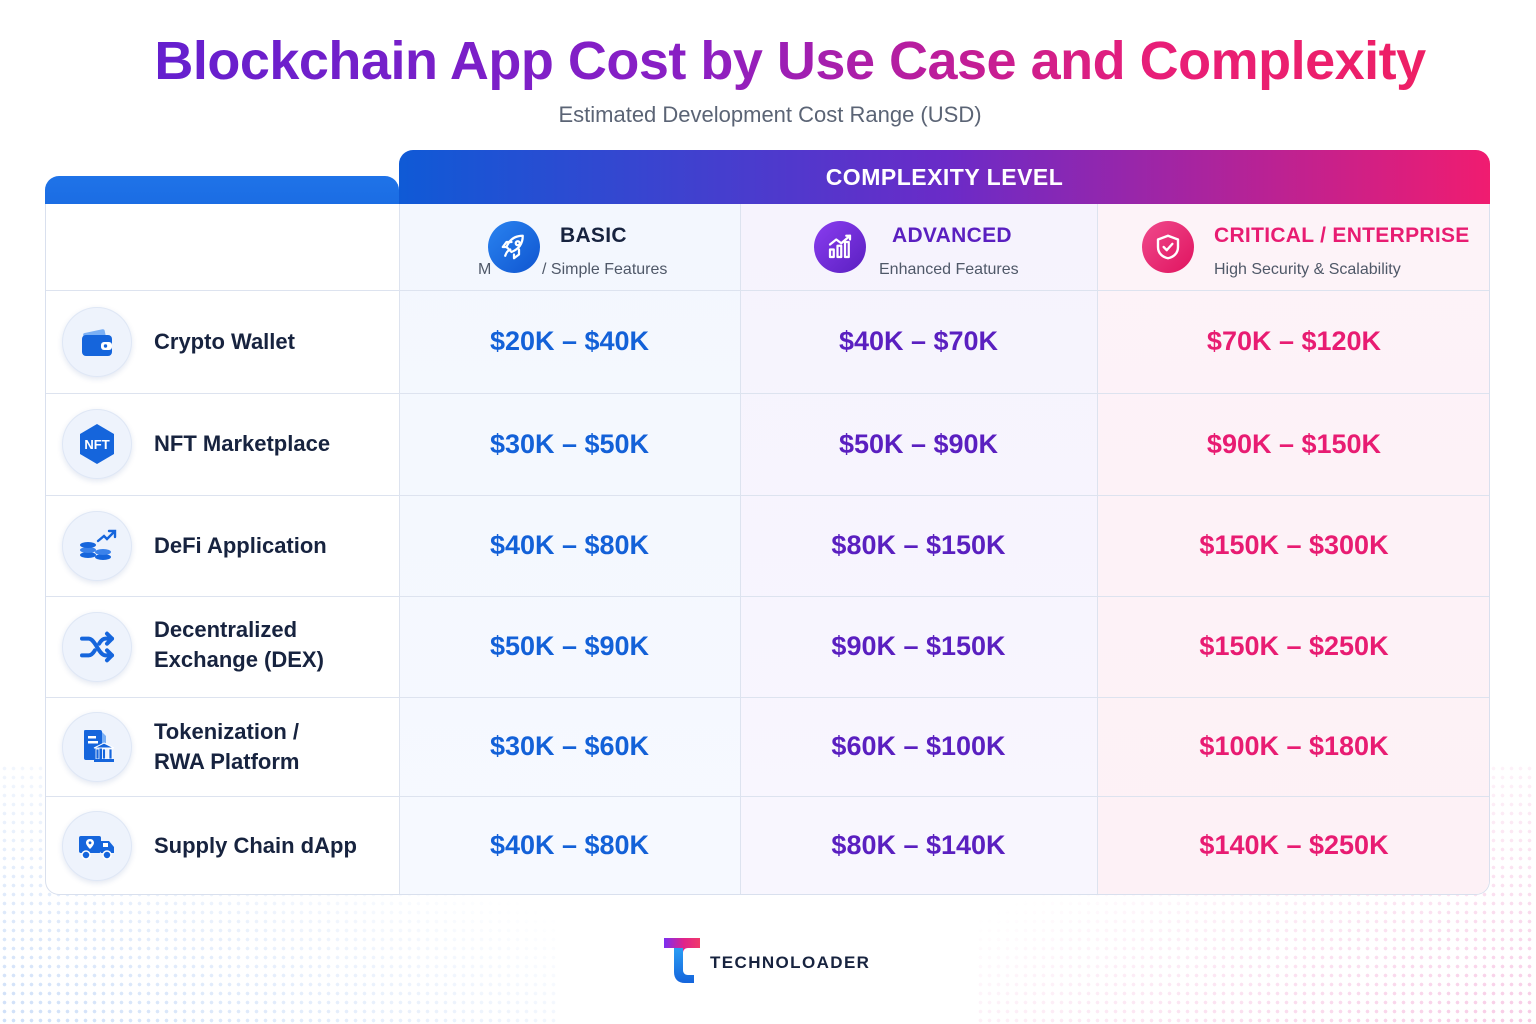  I want to click on document-bank-icon, so click(97, 746).